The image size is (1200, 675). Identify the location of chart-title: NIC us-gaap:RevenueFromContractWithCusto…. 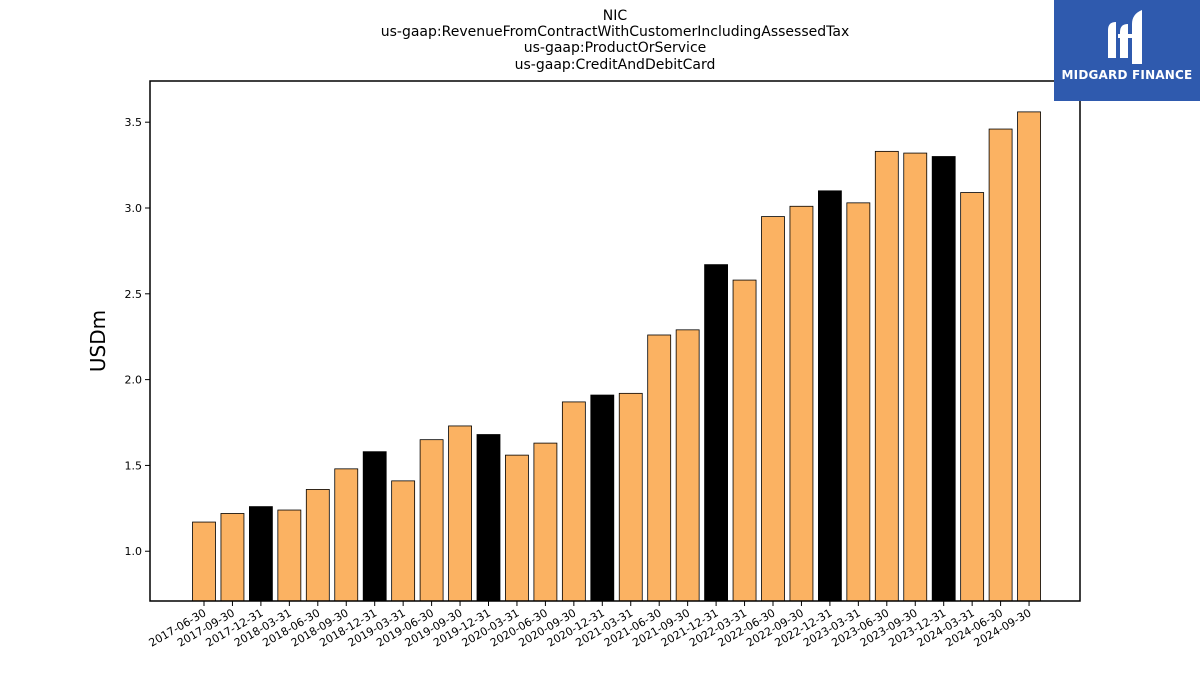
(615, 40).